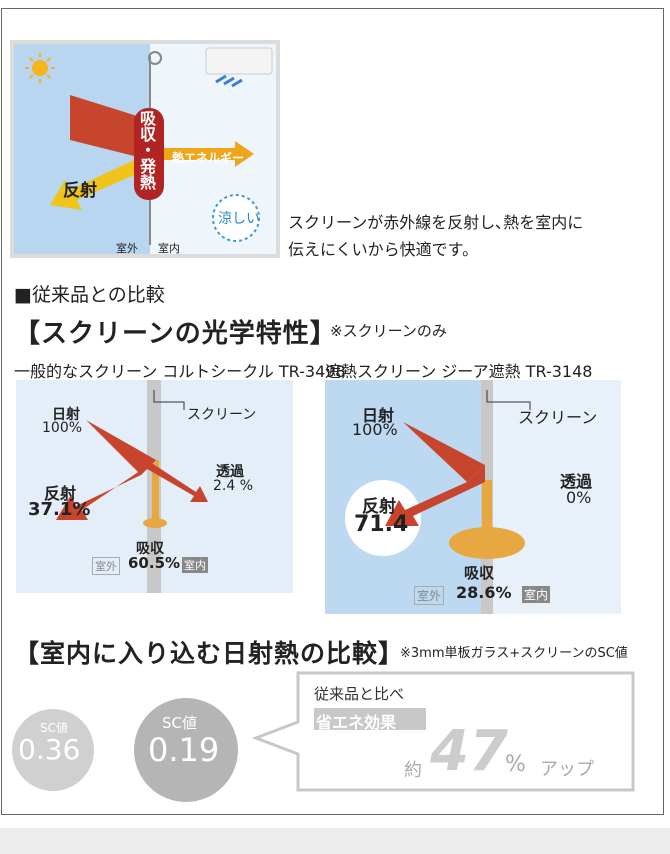  Describe the element at coordinates (66, 415) in the screenshot. I see `left-solar-label: 日射` at that location.